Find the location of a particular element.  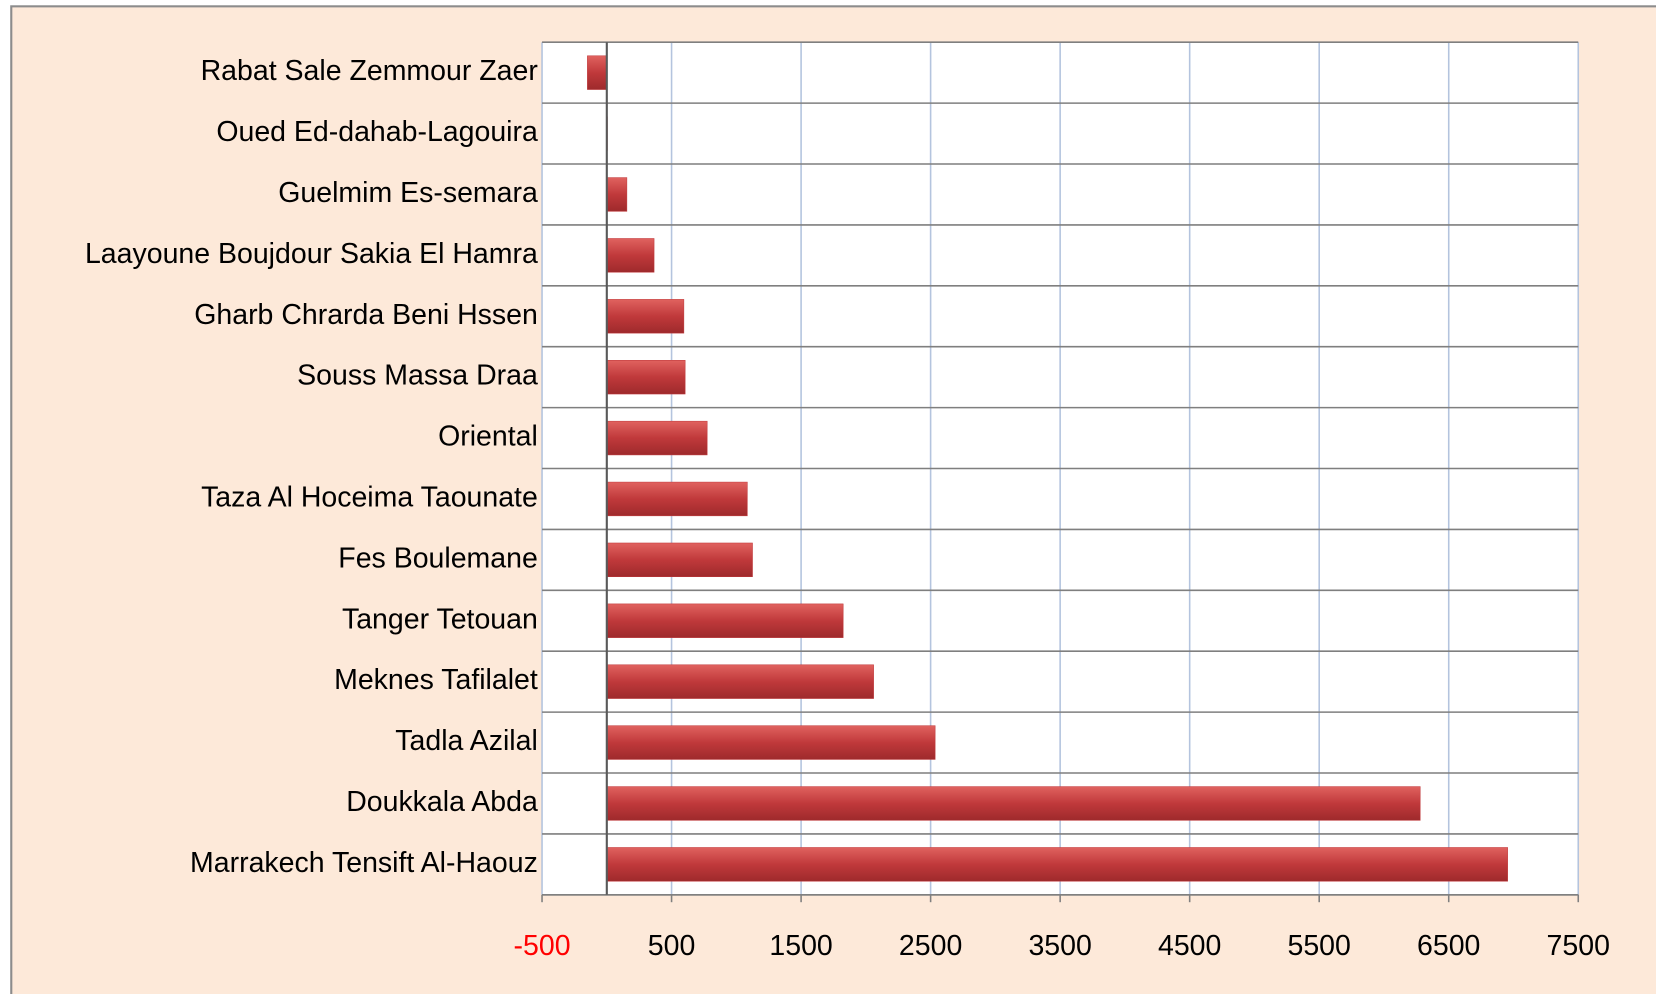

y-tick-label: Rabat Sale Zemmour Zaer is located at coordinates (370, 71).